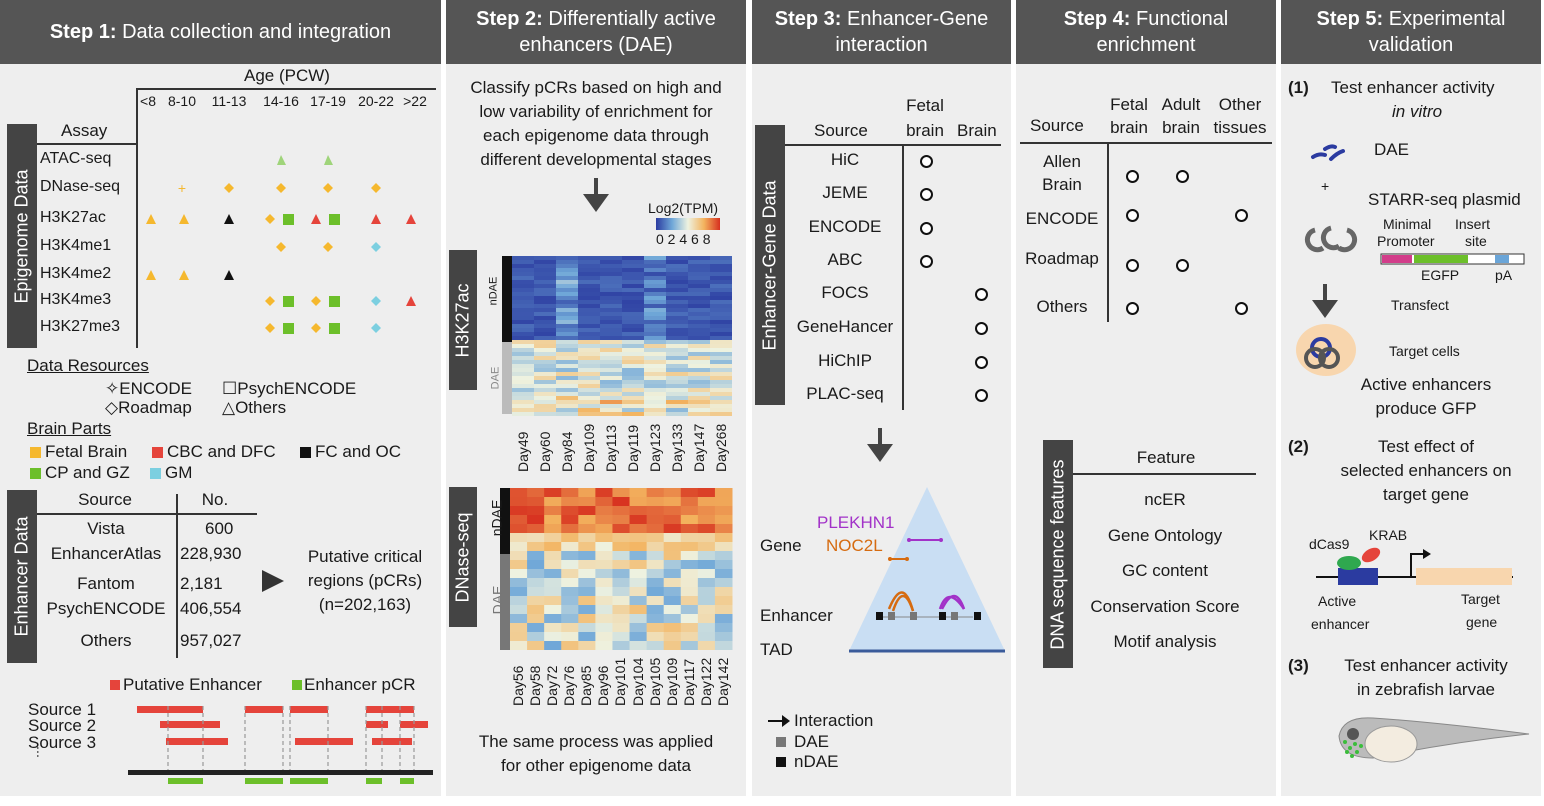 This screenshot has height=806, width=1544. What do you see at coordinates (1146, 32) in the screenshot?
I see `step4-header: Step 4: Functional enrichment` at bounding box center [1146, 32].